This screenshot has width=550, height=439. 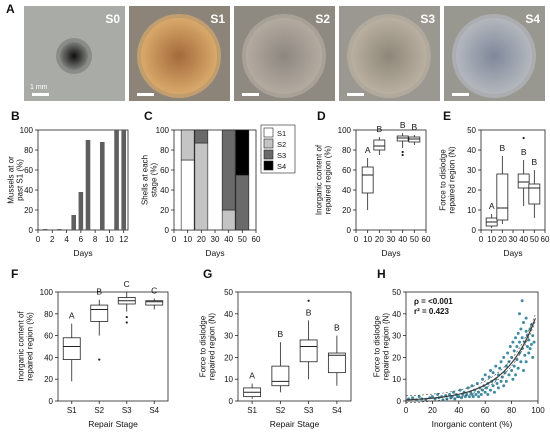 I want to click on x-tick-label: 12, so click(x=123, y=239).